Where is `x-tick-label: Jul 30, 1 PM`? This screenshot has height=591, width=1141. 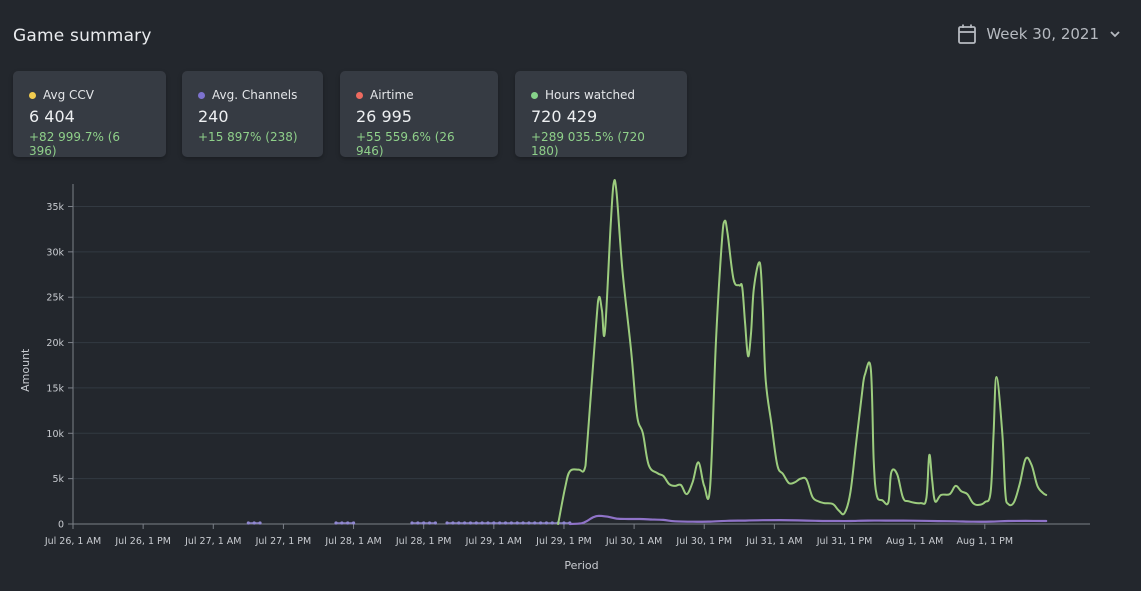
x-tick-label: Jul 30, 1 PM is located at coordinates (703, 541).